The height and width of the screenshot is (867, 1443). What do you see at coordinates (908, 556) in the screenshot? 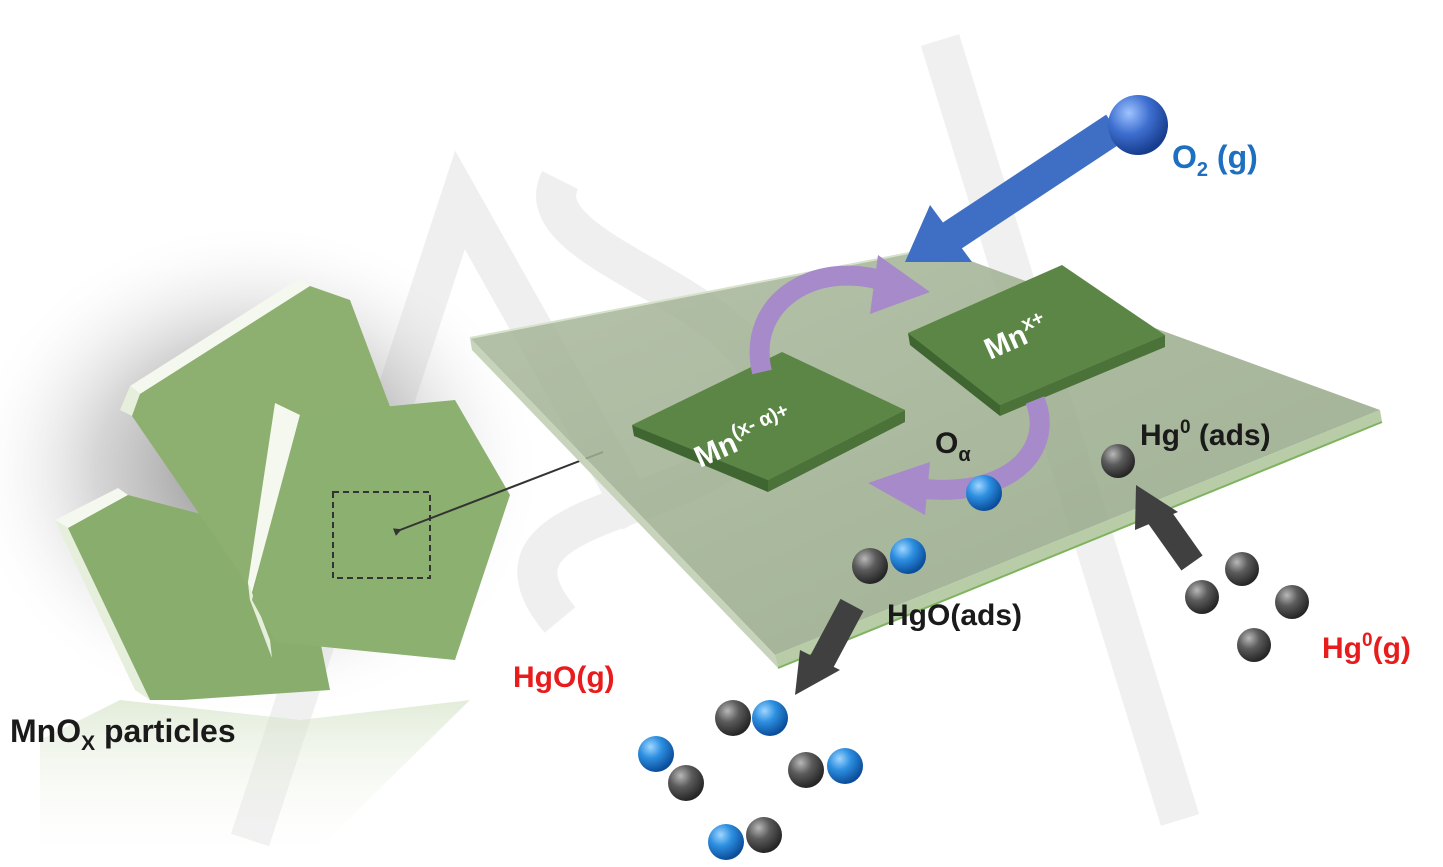
I see `hgo-ads-o-atom` at bounding box center [908, 556].